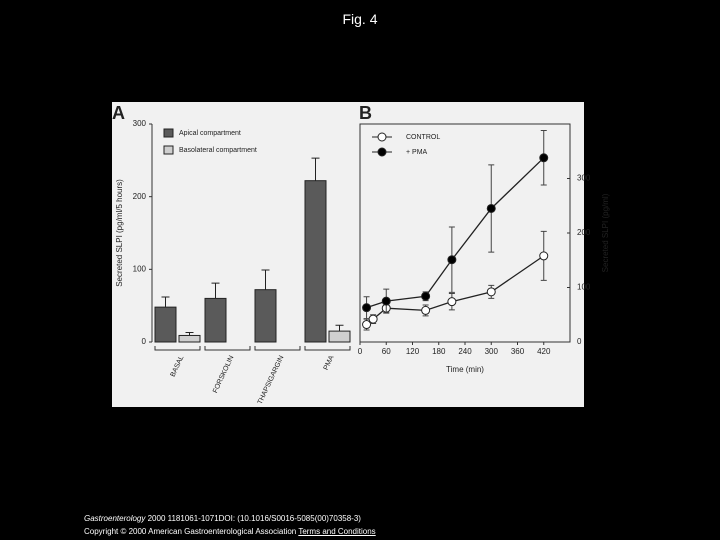 The image size is (720, 540). Describe the element at coordinates (119, 233) in the screenshot. I see `y-axis-title: Secreted SLPI (pg/ml/5 hours)` at that location.